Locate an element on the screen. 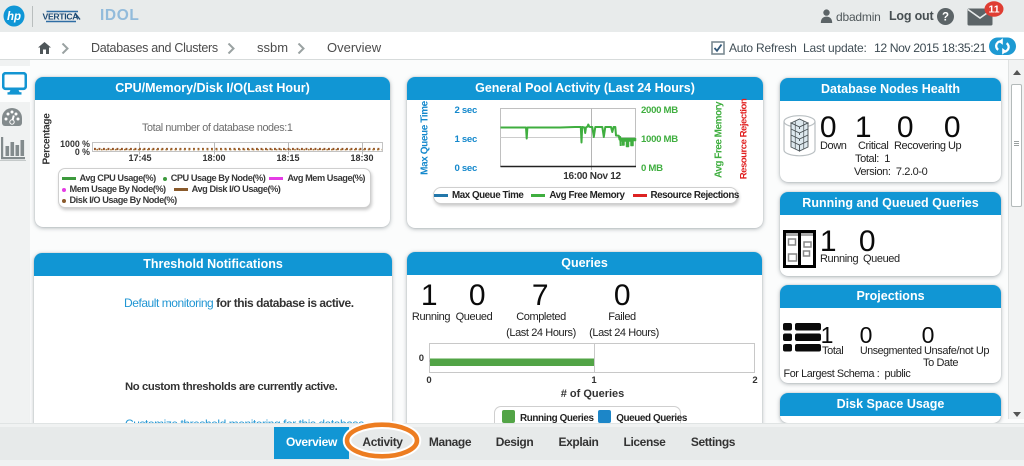 This screenshot has width=1024, height=466. svg-text: 11 is located at coordinates (993, 10).